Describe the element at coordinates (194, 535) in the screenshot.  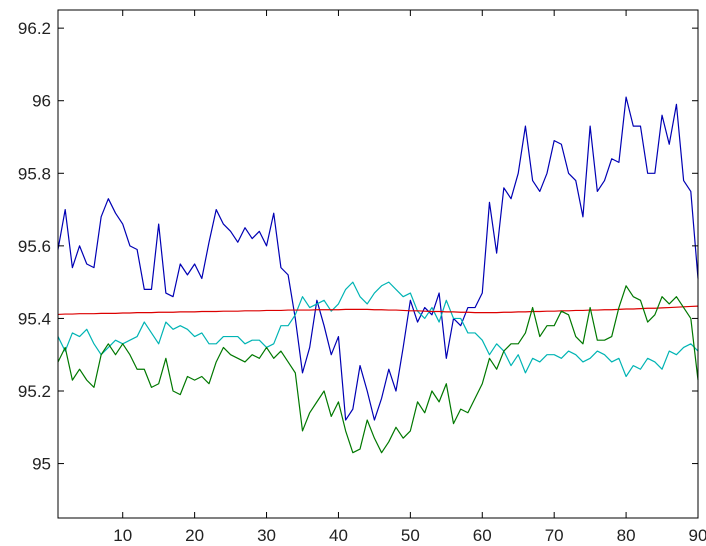
I see `x-tick-label: 20` at that location.